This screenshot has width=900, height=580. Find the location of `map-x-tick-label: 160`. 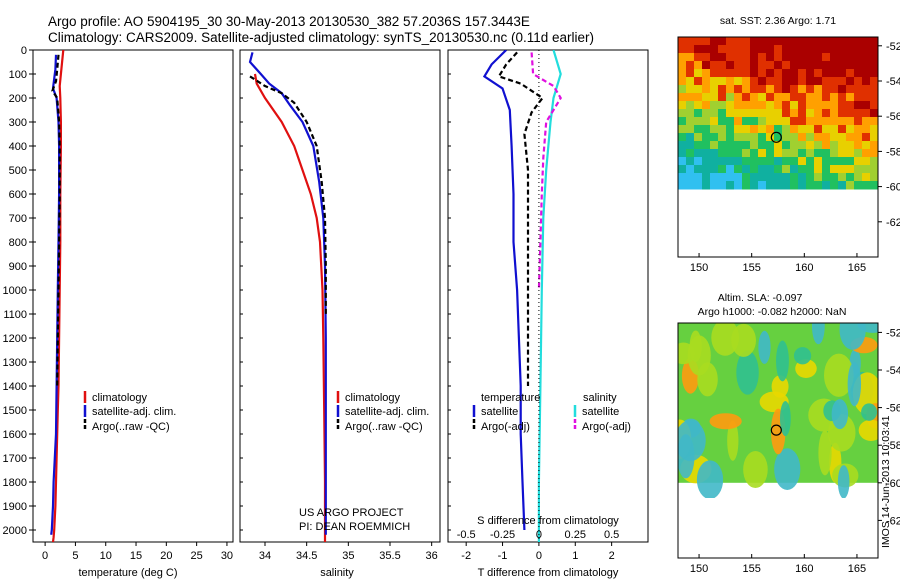

map-x-tick-label: 160 is located at coordinates (804, 268).